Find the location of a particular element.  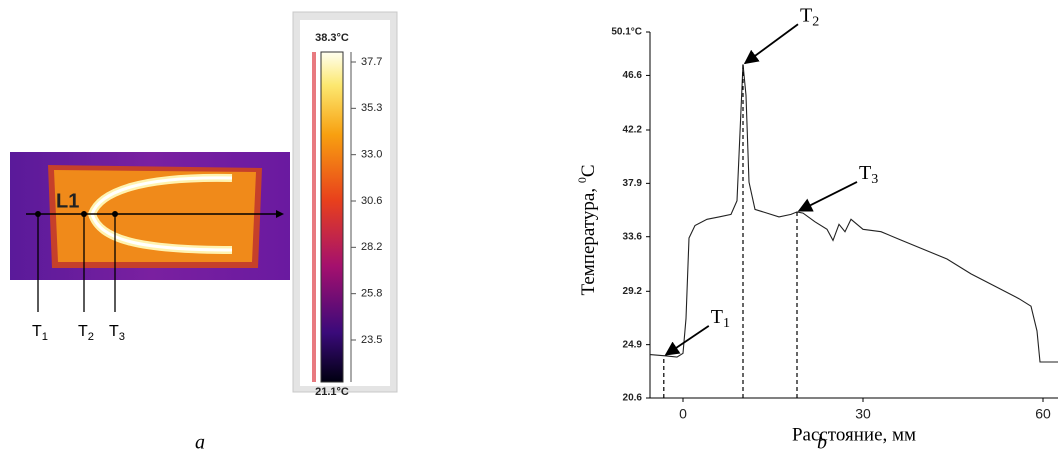

colorbar-min: 21.1°C is located at coordinates (332, 392).